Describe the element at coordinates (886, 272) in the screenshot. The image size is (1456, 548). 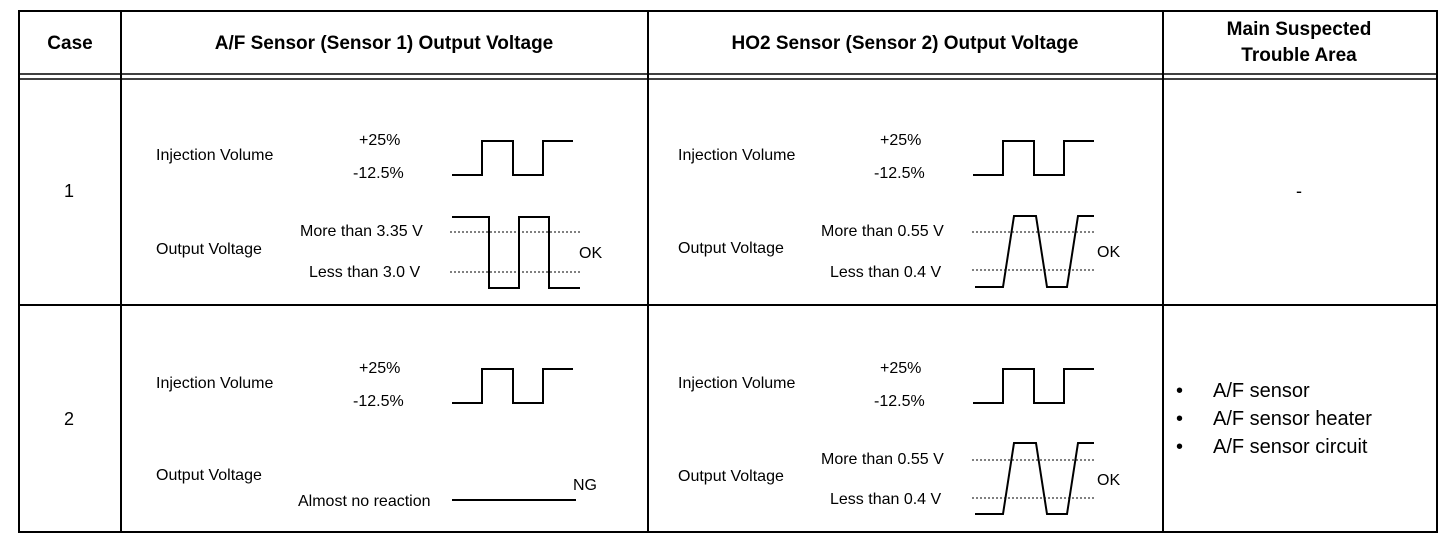
I see `row1-ho2-v-low: Less than 0.4 V` at that location.